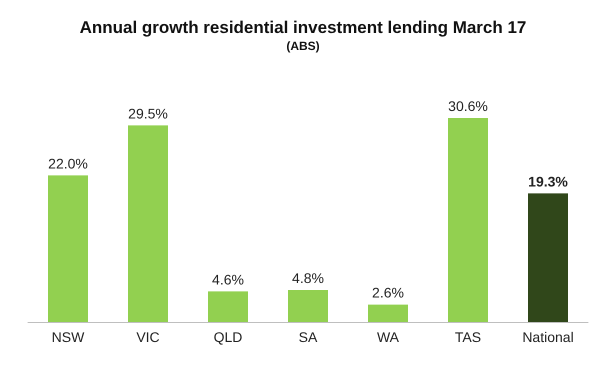  What do you see at coordinates (148, 113) in the screenshot?
I see `data-label: 29.5%` at bounding box center [148, 113].